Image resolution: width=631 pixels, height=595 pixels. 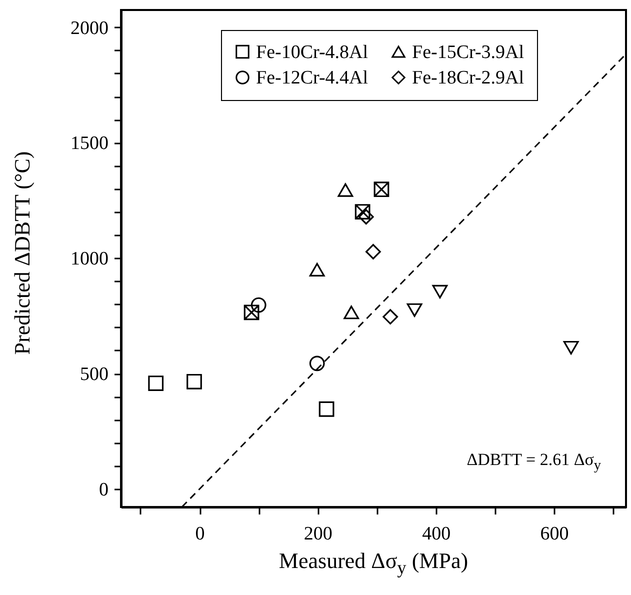 I want to click on y-axis-title: Predicted ΔDBTT (°C), so click(x=23, y=253).